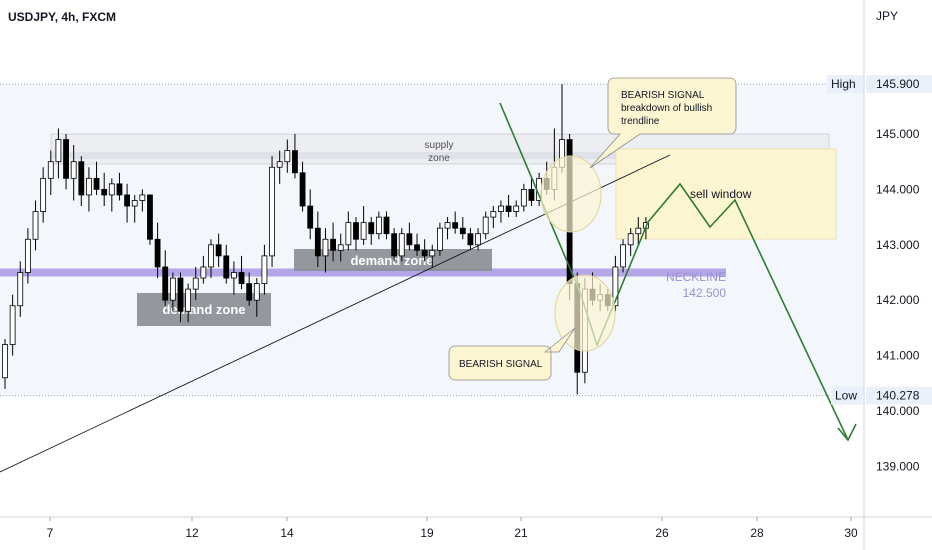 This screenshot has width=932, height=550. Describe the element at coordinates (192, 533) in the screenshot. I see `x-tick-label: 12` at that location.